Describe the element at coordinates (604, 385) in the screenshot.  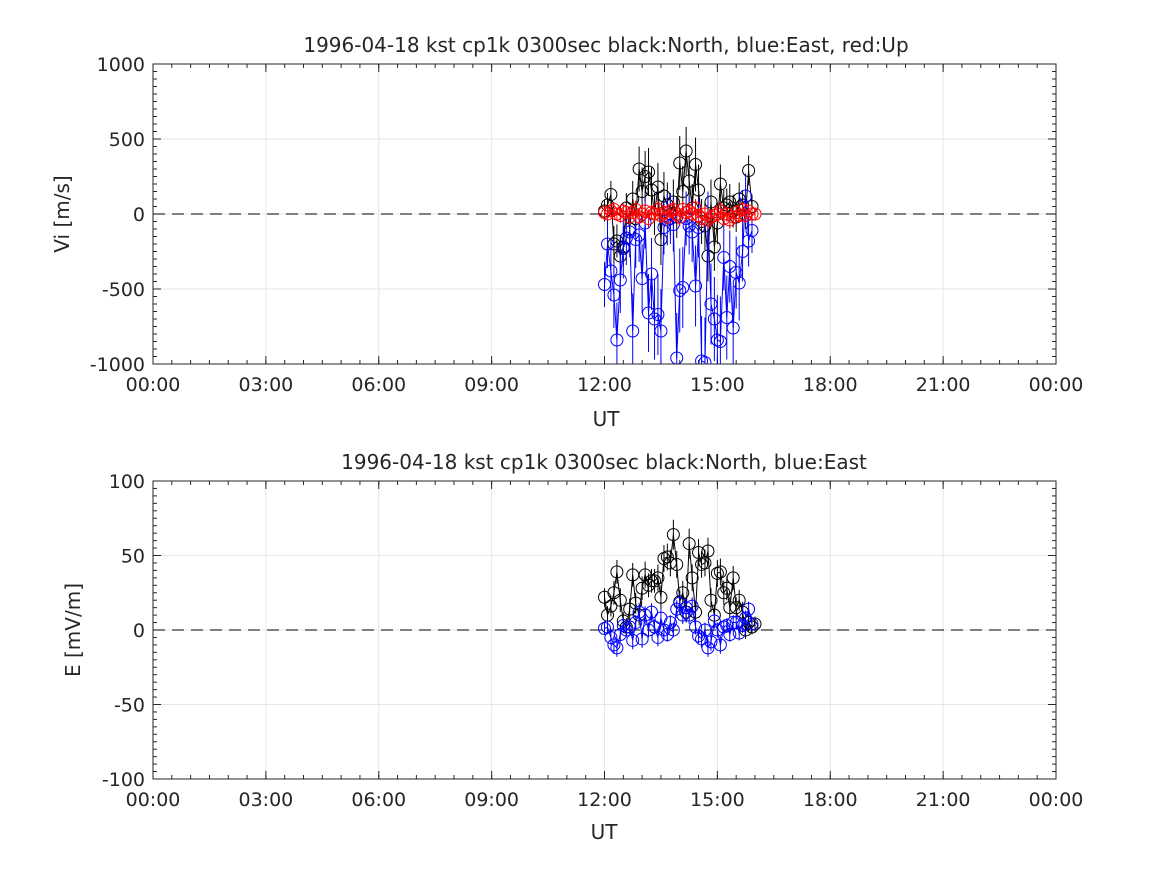
I see `velocity-x-tick-label: 12:00` at that location.